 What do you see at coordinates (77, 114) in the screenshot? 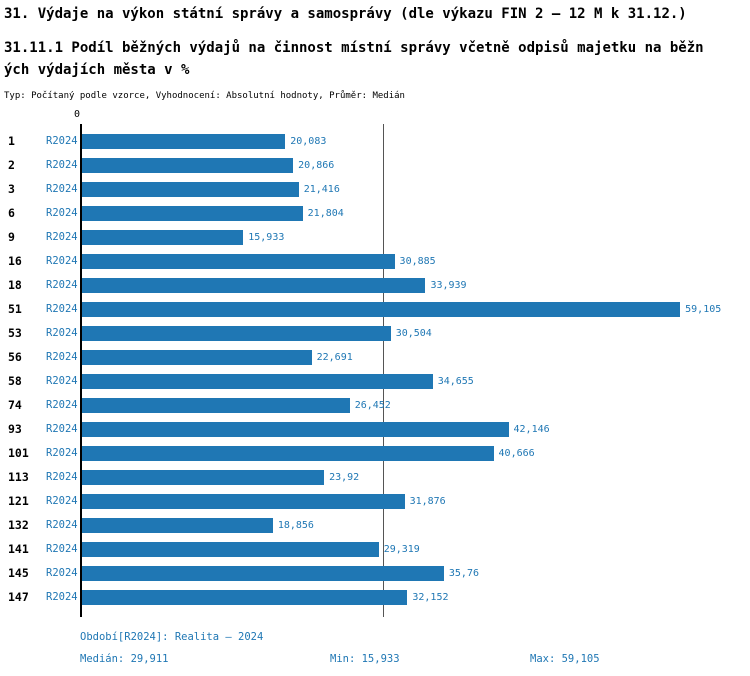
I see `axis-zero-label: 0` at bounding box center [77, 114].